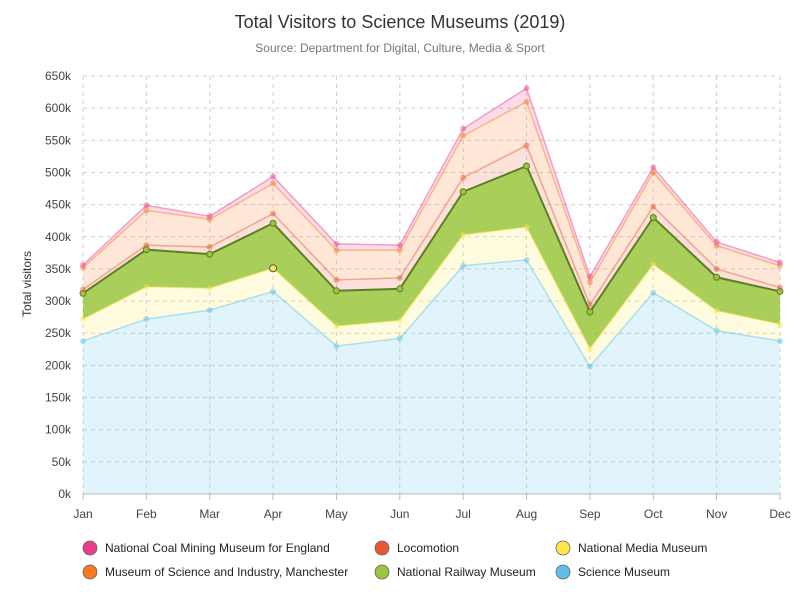  I want to click on x-tick-label: Jul, so click(463, 514).